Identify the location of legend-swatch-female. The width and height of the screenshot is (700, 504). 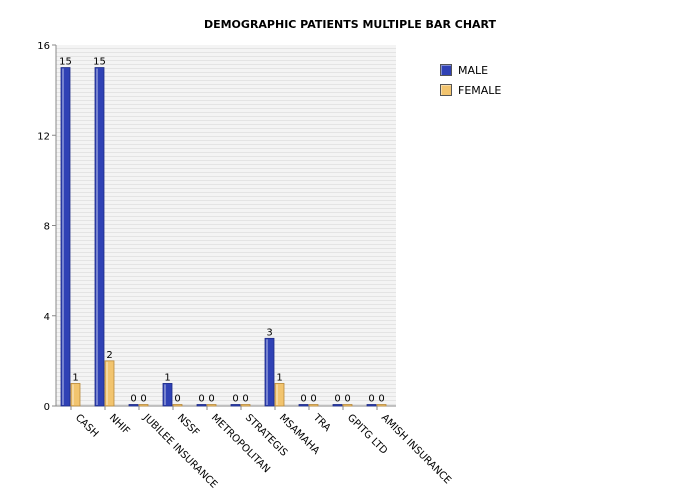
(446, 90).